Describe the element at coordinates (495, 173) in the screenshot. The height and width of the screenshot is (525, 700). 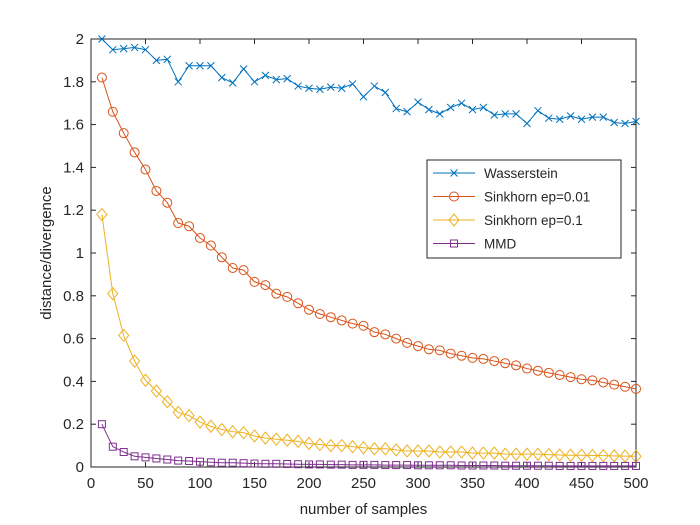
I see `legend-item: Wasserstein` at that location.